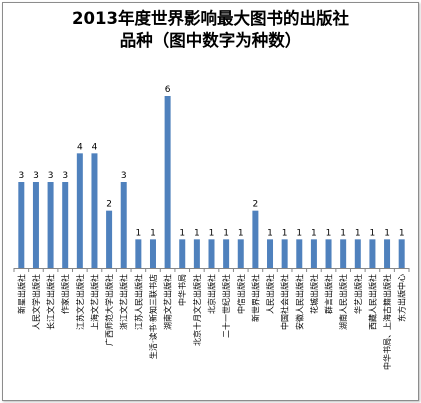 The height and width of the screenshot is (403, 421). Describe the element at coordinates (402, 298) in the screenshot. I see `category-label: 东方出版中心` at that location.